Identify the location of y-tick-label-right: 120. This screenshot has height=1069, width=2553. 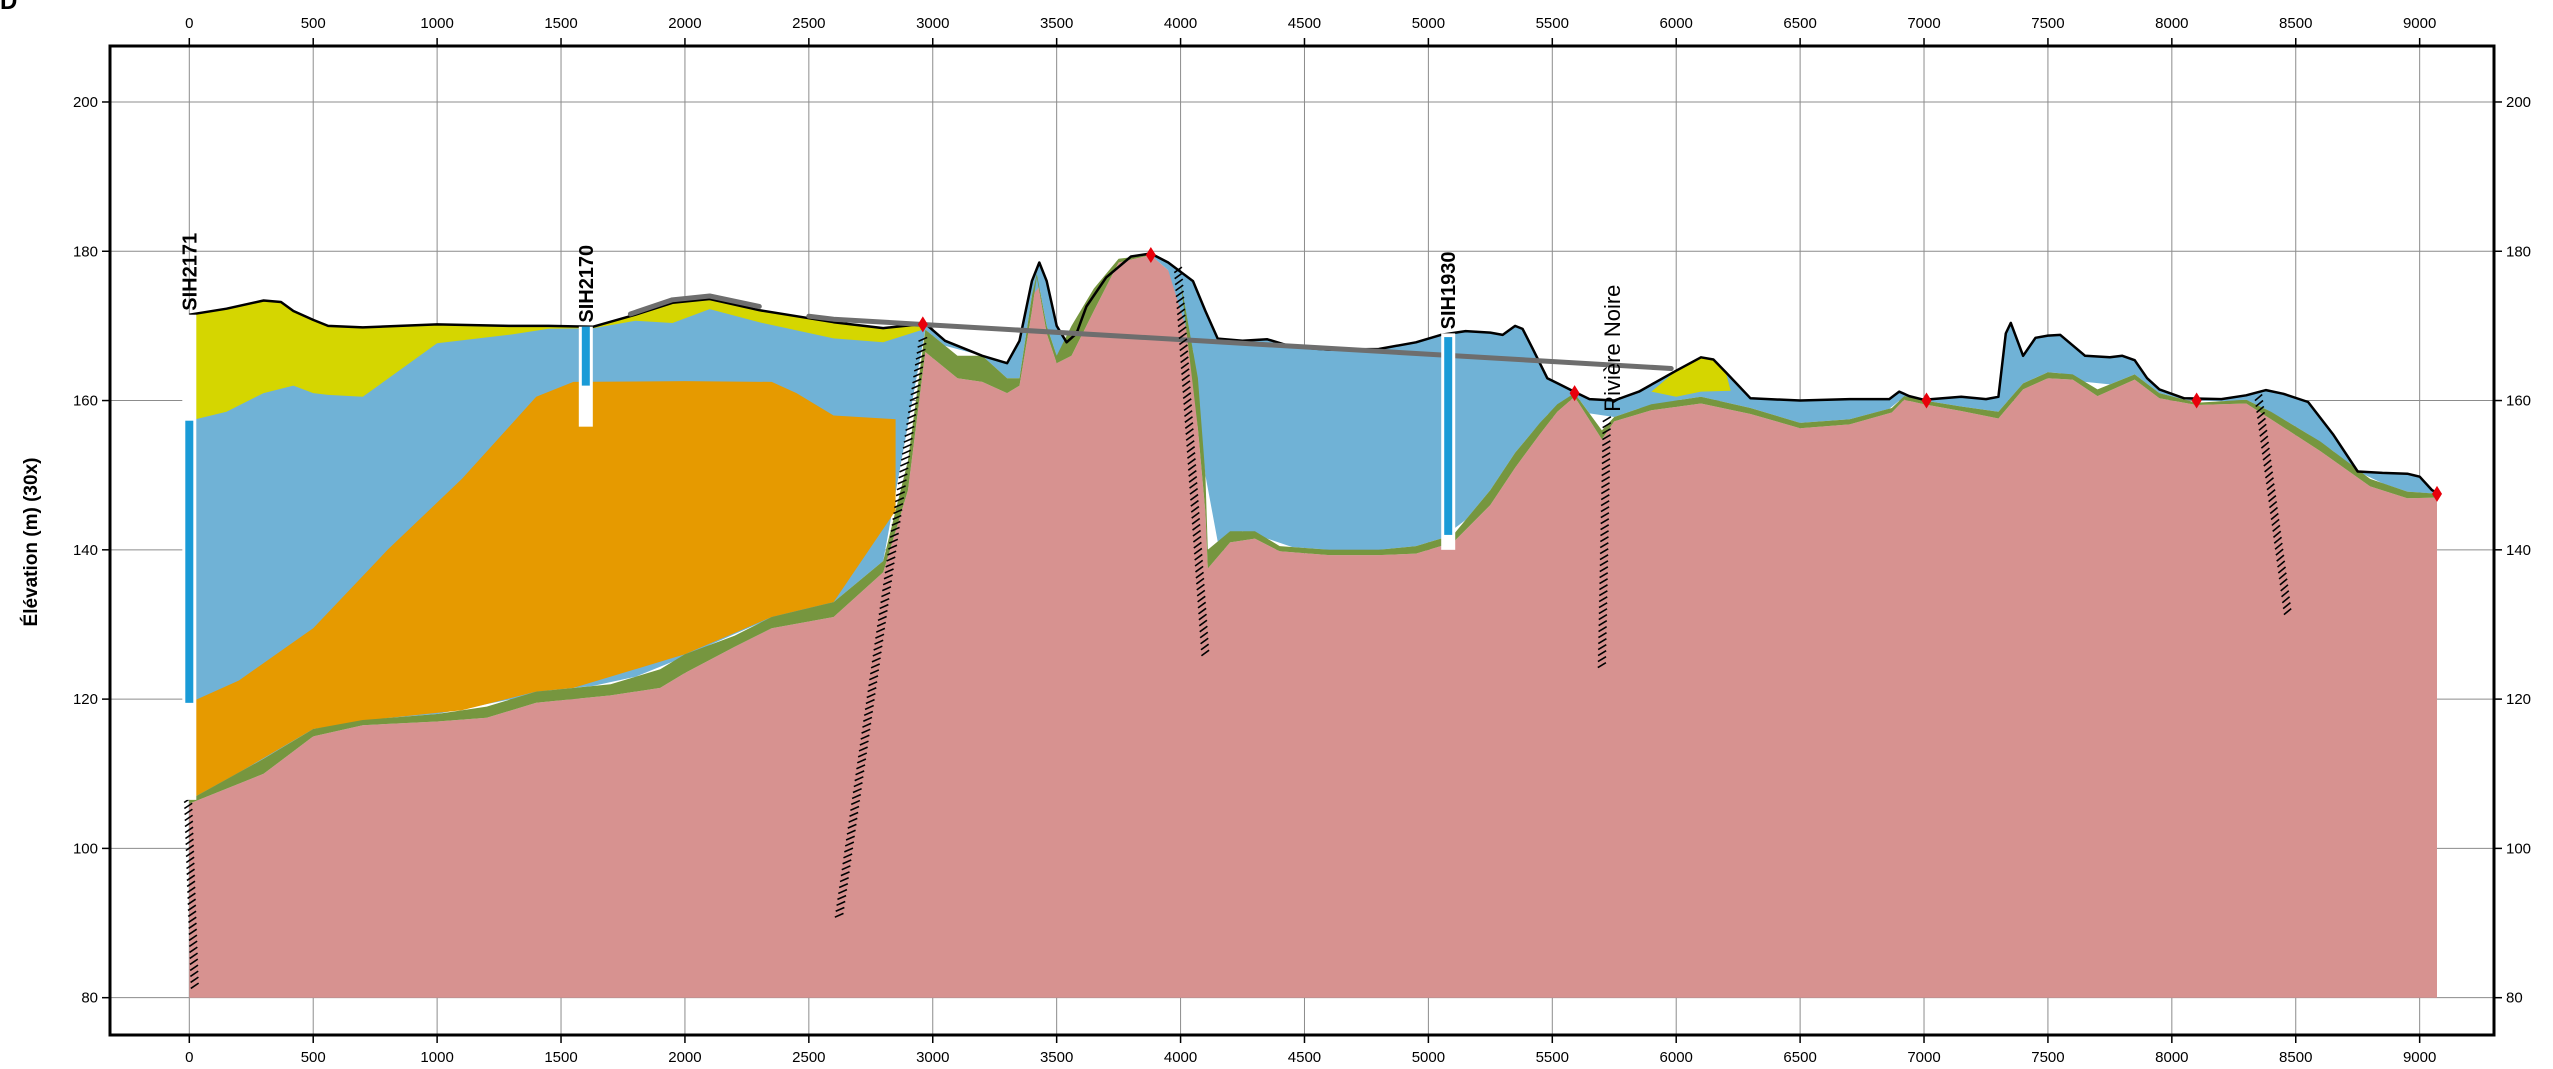
(2518, 699).